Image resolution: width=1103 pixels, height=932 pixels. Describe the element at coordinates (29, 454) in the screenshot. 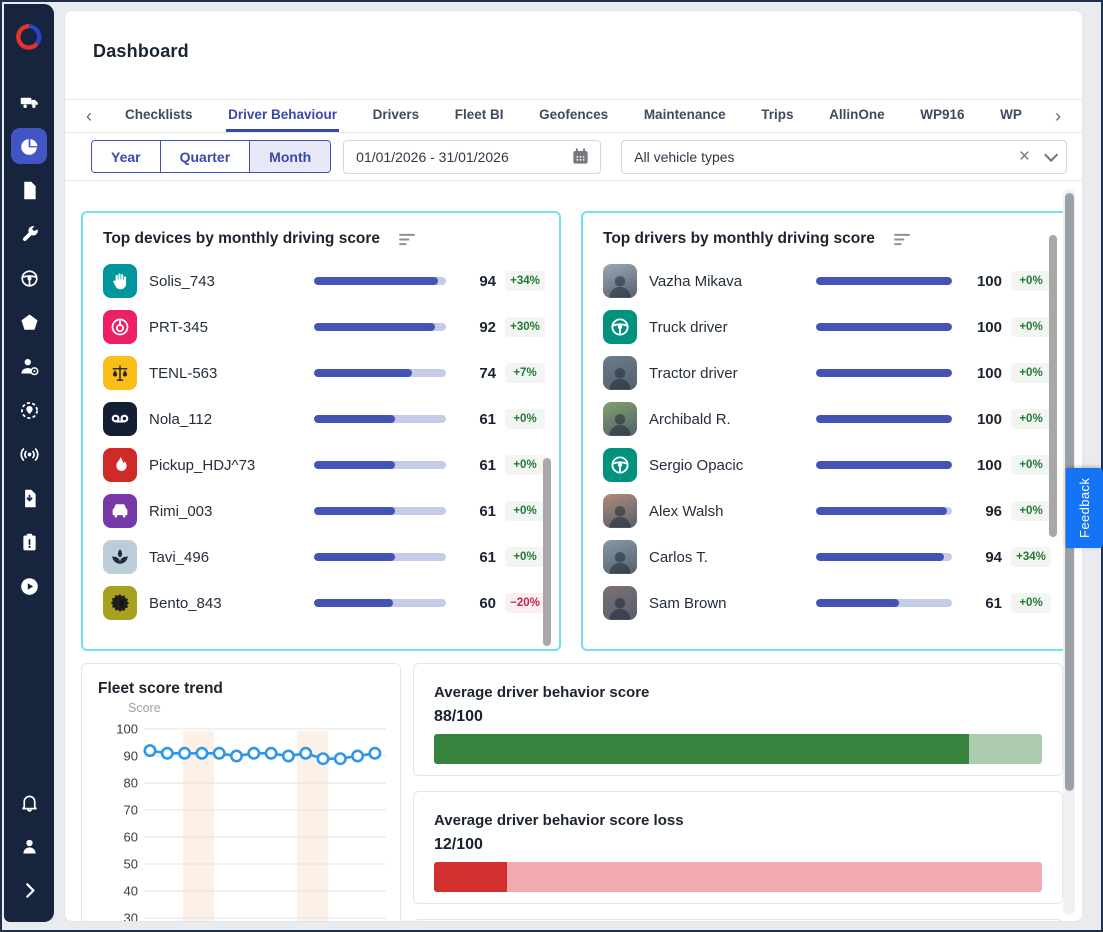

I see `sidebar-item-connectivity` at that location.